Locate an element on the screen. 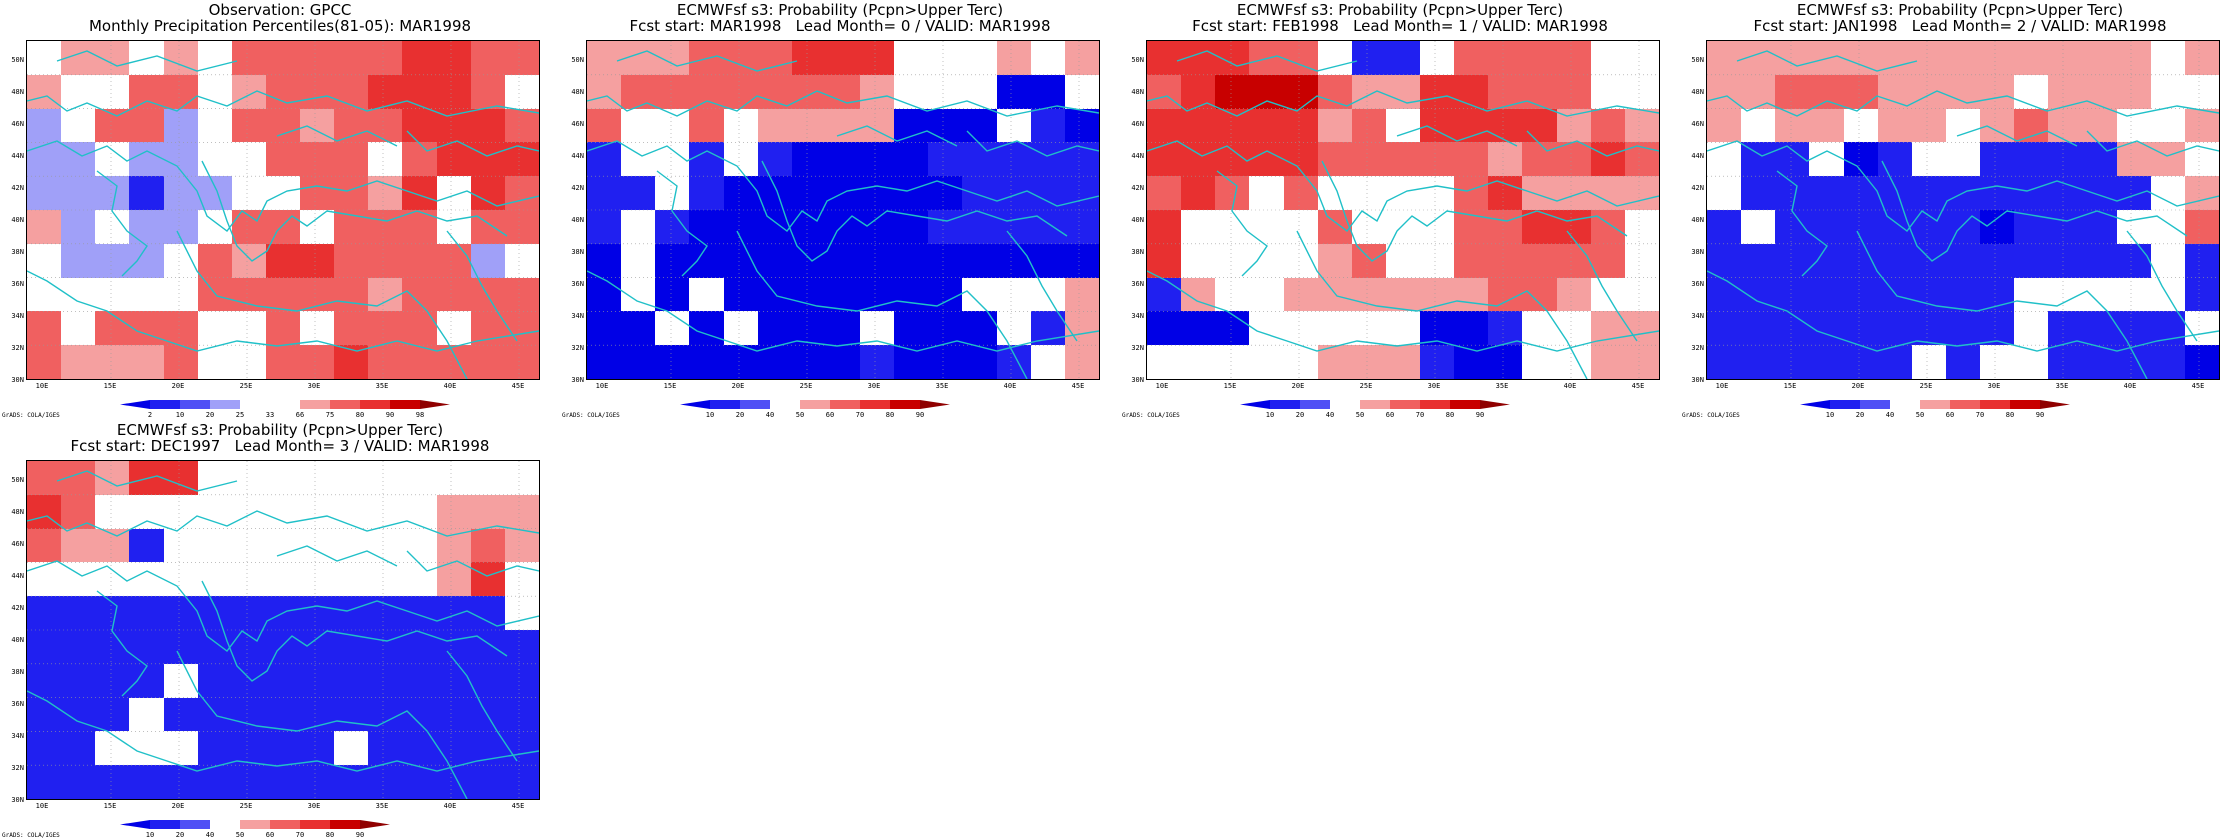 The width and height of the screenshot is (2240, 840). latitude-label: 40N is located at coordinates (1697, 220).